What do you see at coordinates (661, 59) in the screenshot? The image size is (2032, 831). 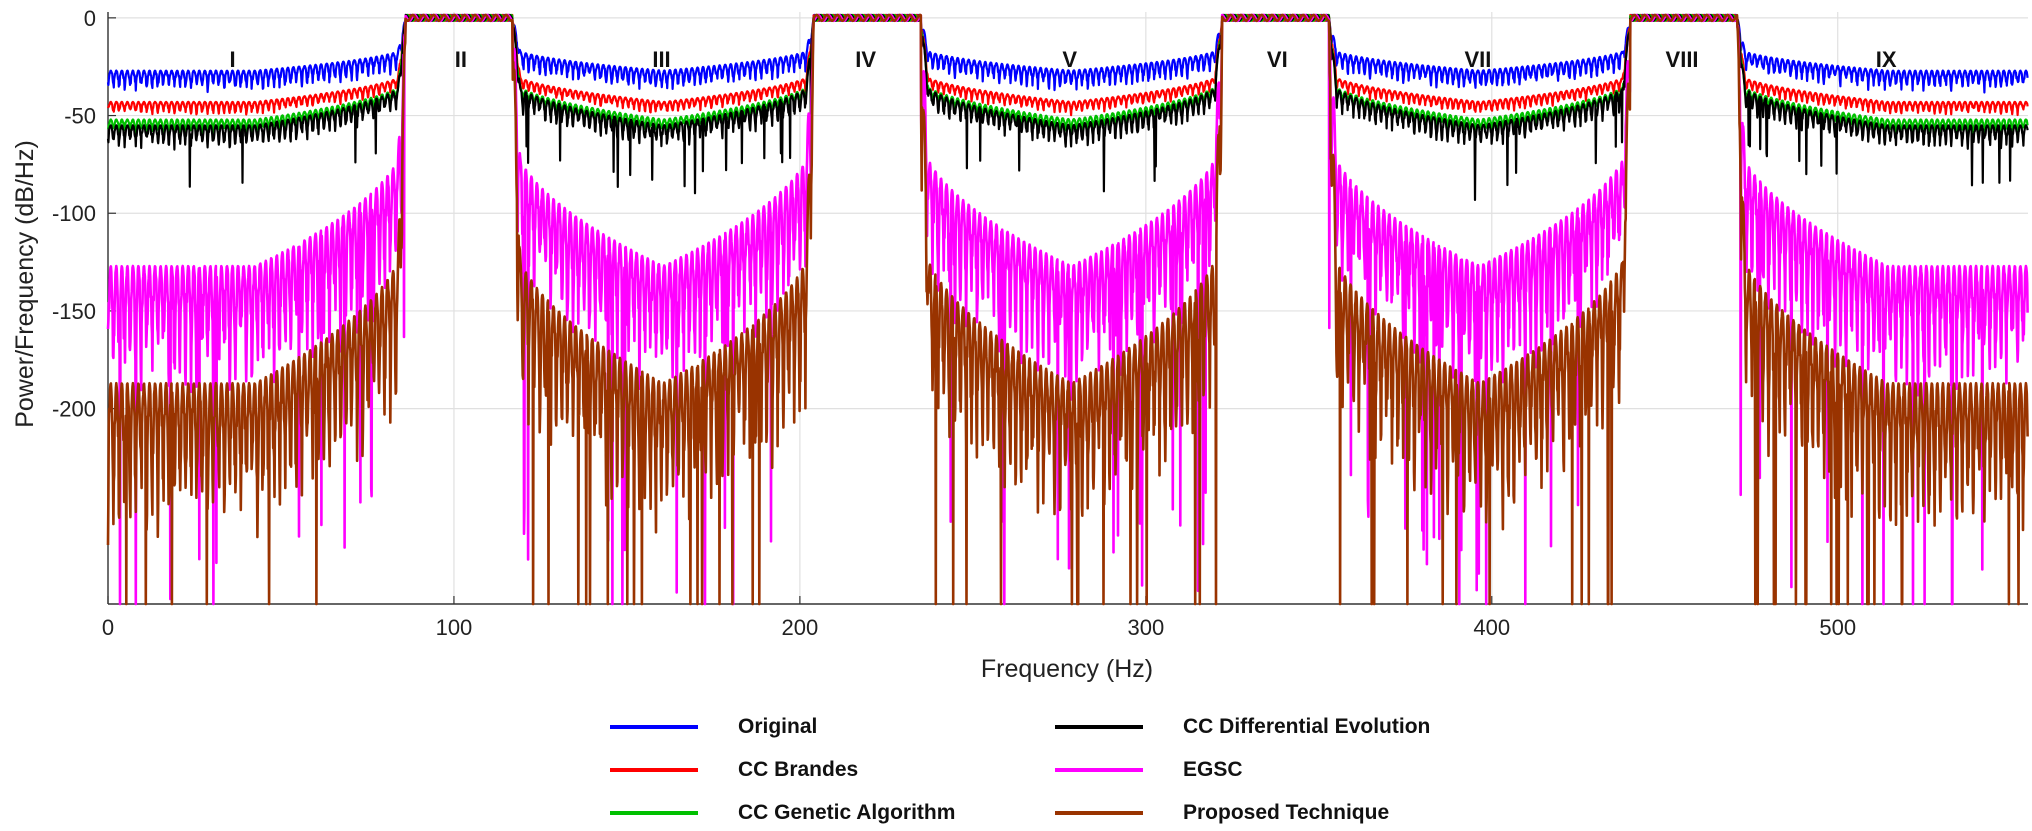 I see `region-label-iii: III` at bounding box center [661, 59].